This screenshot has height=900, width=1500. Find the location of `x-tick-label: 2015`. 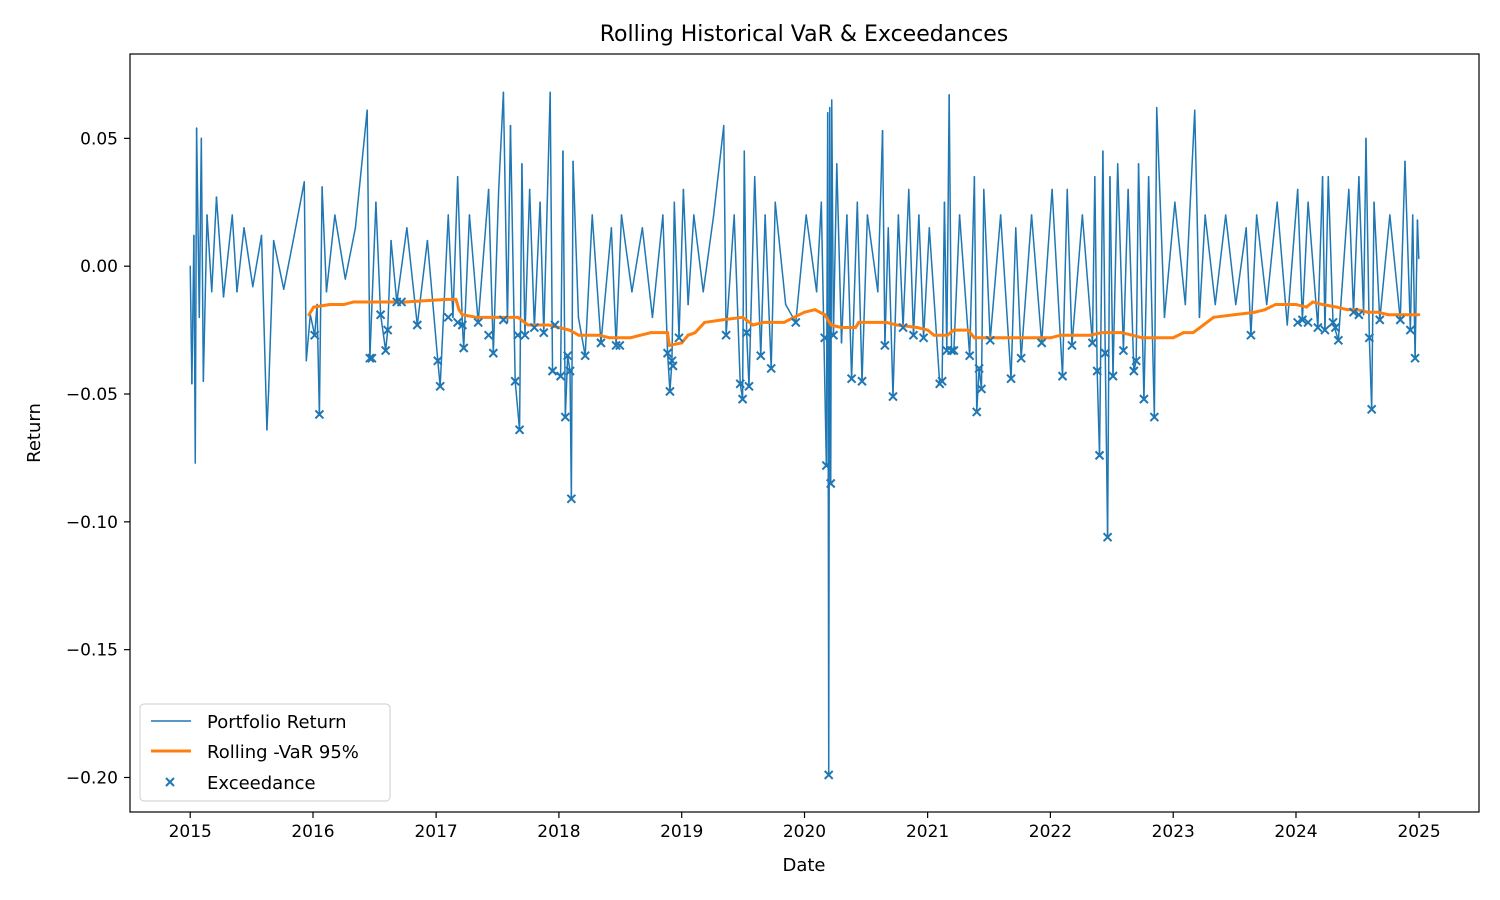

x-tick-label: 2015 is located at coordinates (190, 832).